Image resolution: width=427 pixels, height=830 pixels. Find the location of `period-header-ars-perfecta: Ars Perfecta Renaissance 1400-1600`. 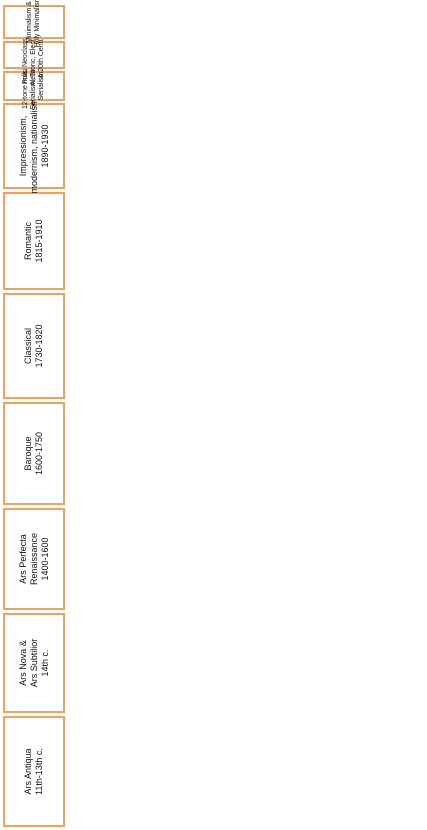

period-header-ars-perfecta: Ars Perfecta Renaissance 1400-1600 is located at coordinates (34, 559).